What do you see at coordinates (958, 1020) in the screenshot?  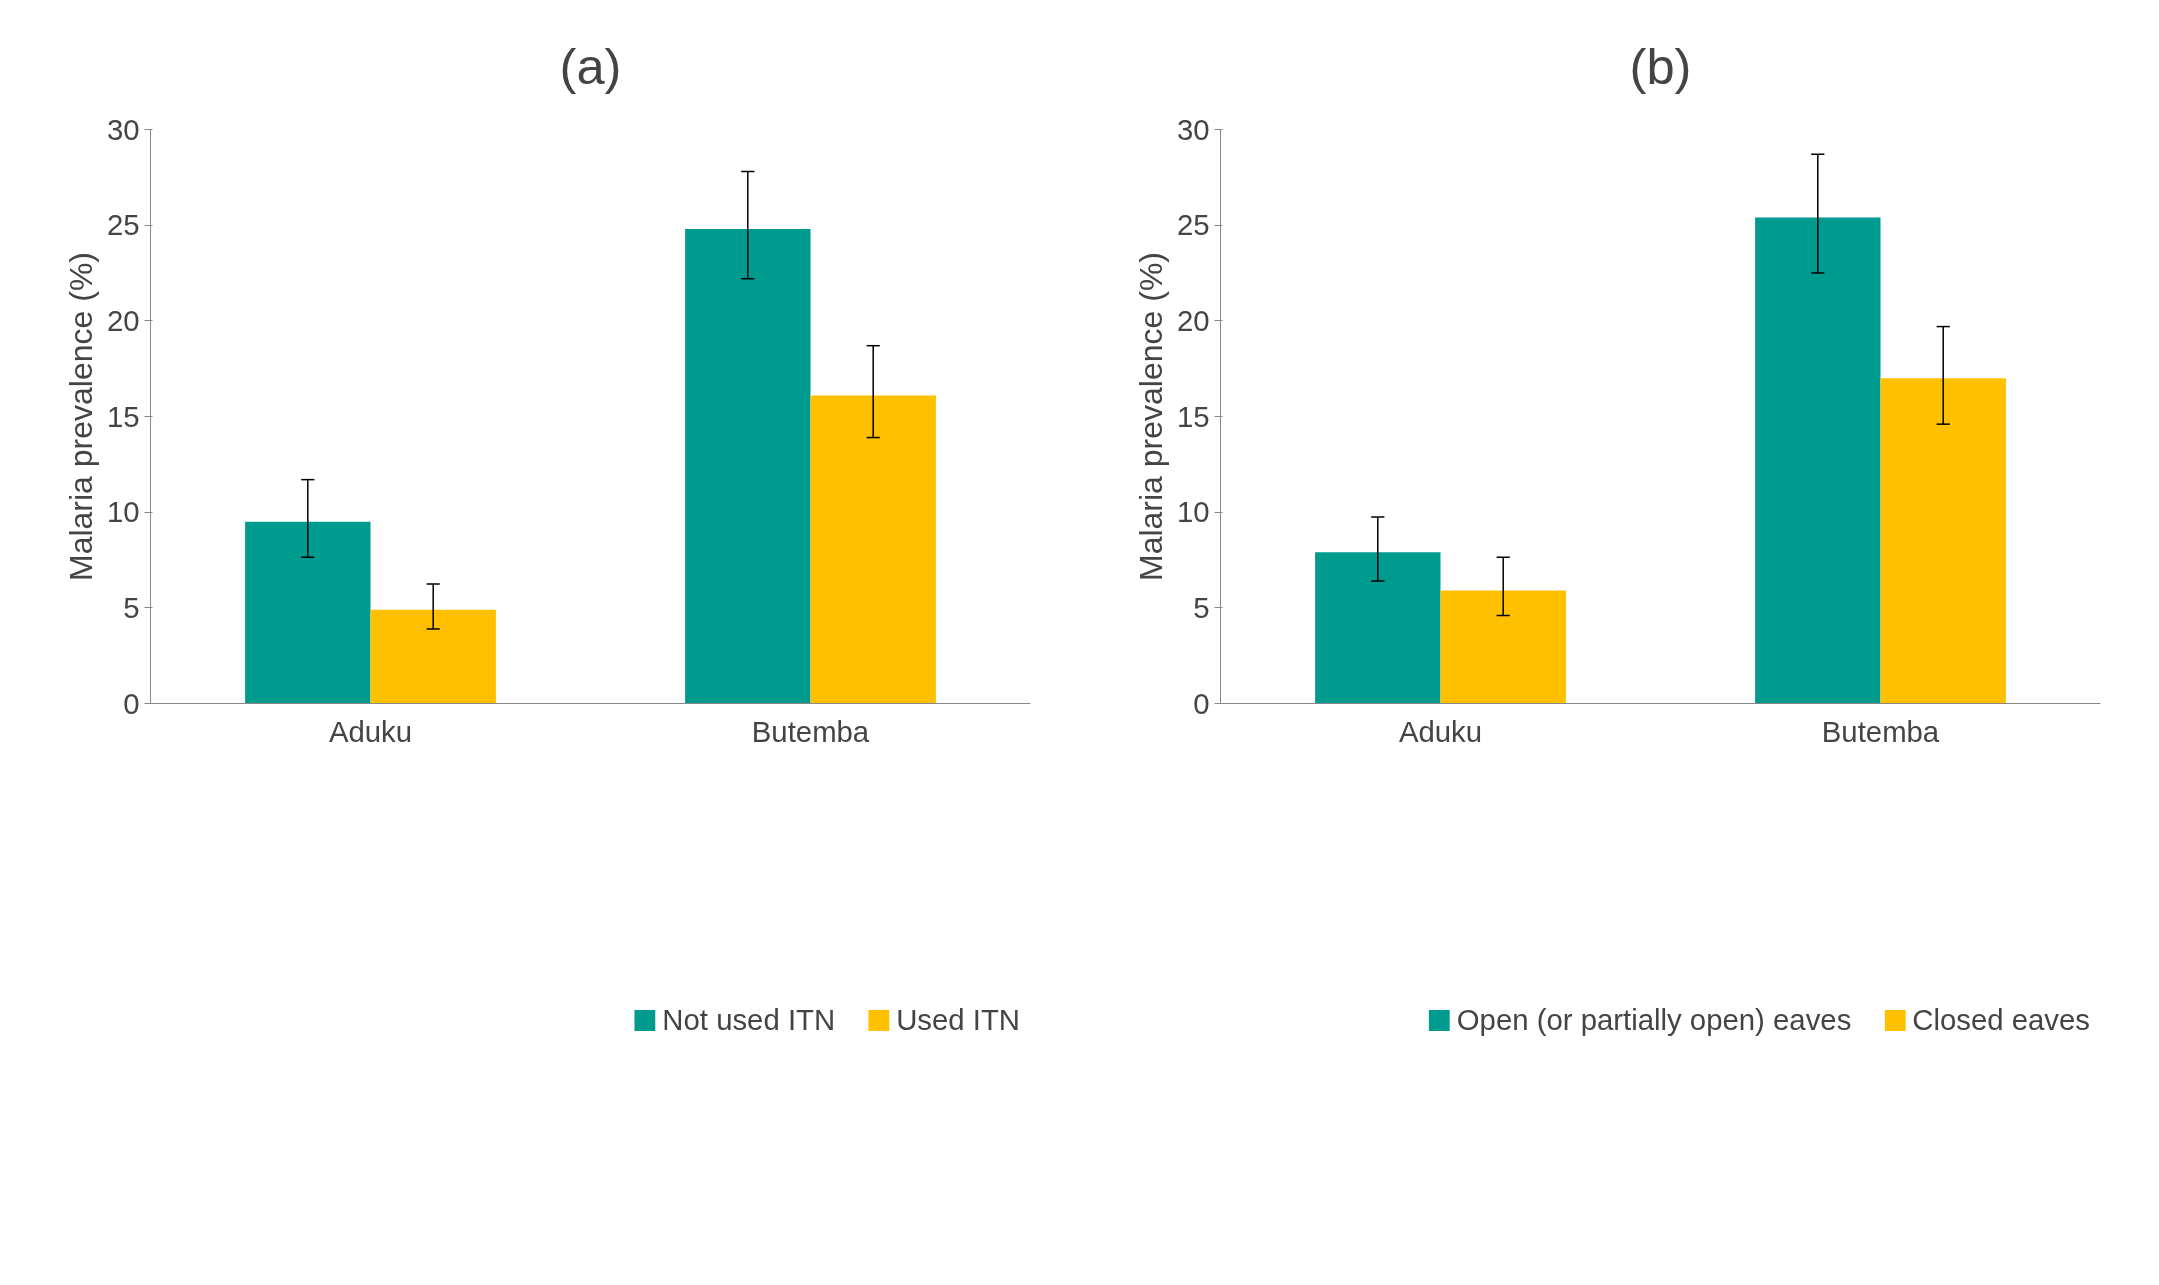 I see `legend-label: Used ITN` at bounding box center [958, 1020].